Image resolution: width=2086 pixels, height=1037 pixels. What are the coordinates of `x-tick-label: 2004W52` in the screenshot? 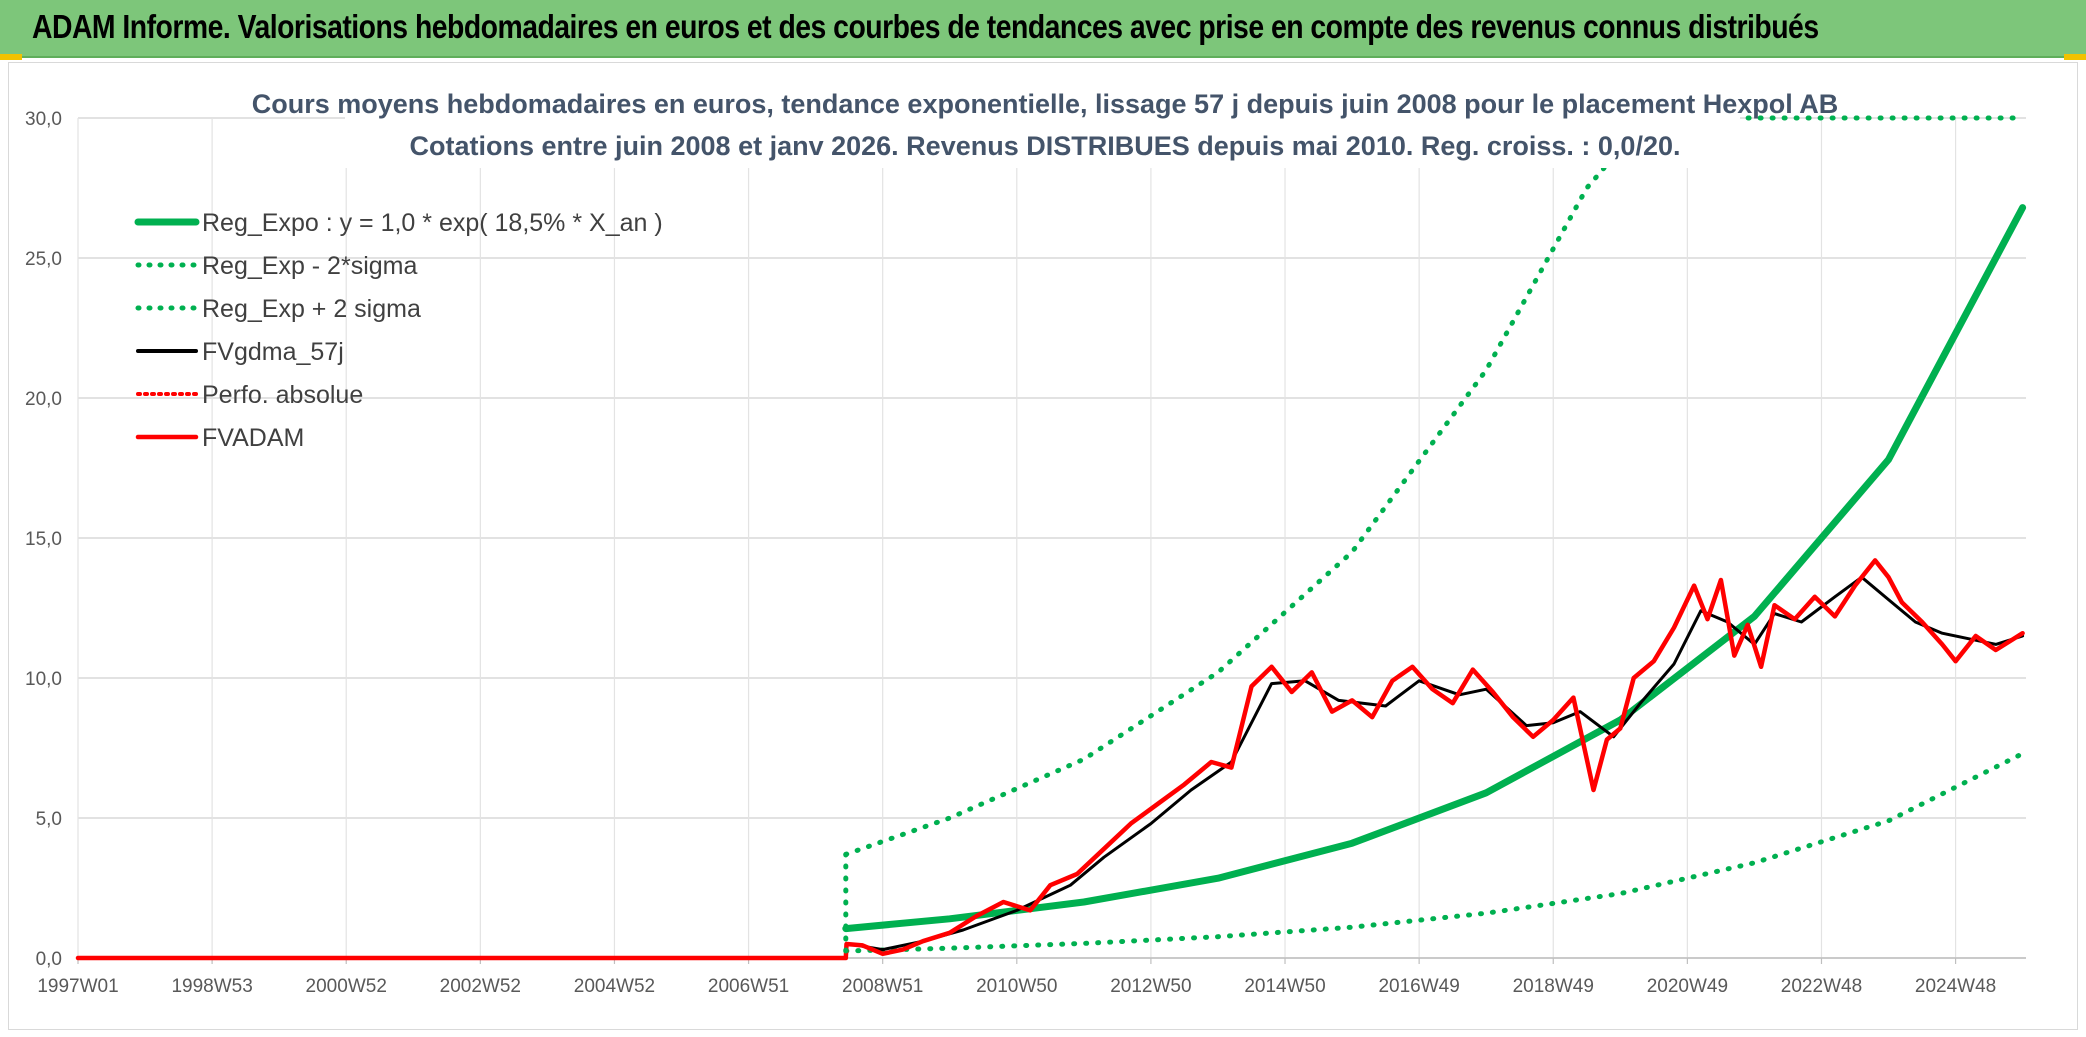 It's located at (614, 986).